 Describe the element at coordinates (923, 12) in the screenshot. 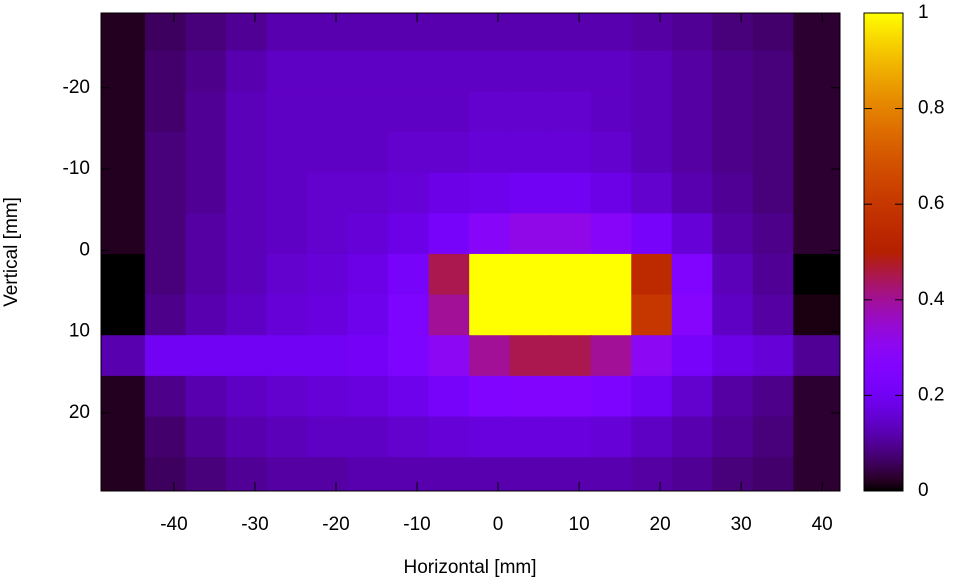

I see `colorbar-tick-label: 1` at that location.